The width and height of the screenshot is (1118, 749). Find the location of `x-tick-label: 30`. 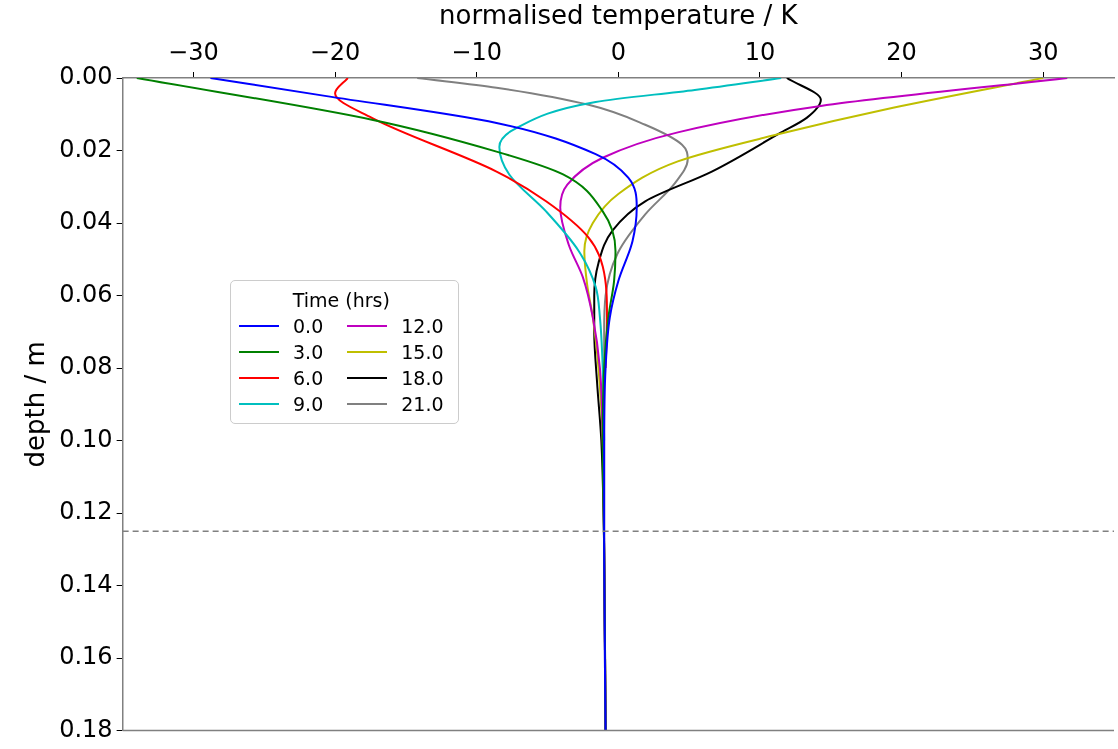

x-tick-label: 30 is located at coordinates (1043, 51).